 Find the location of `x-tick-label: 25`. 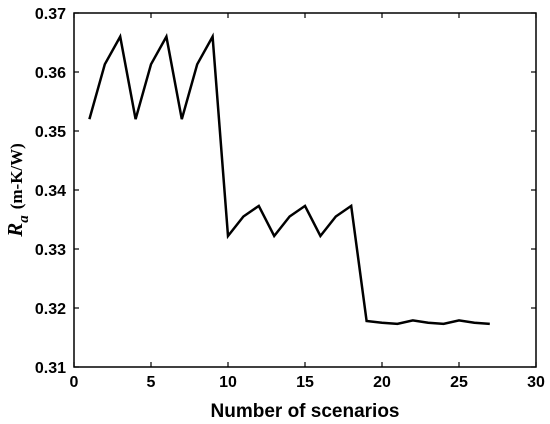

x-tick-label: 25 is located at coordinates (459, 382).